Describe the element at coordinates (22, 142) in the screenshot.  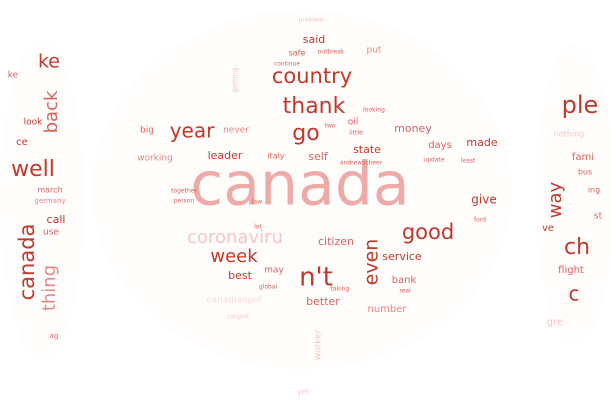
I see `word-ce-48: ce` at that location.